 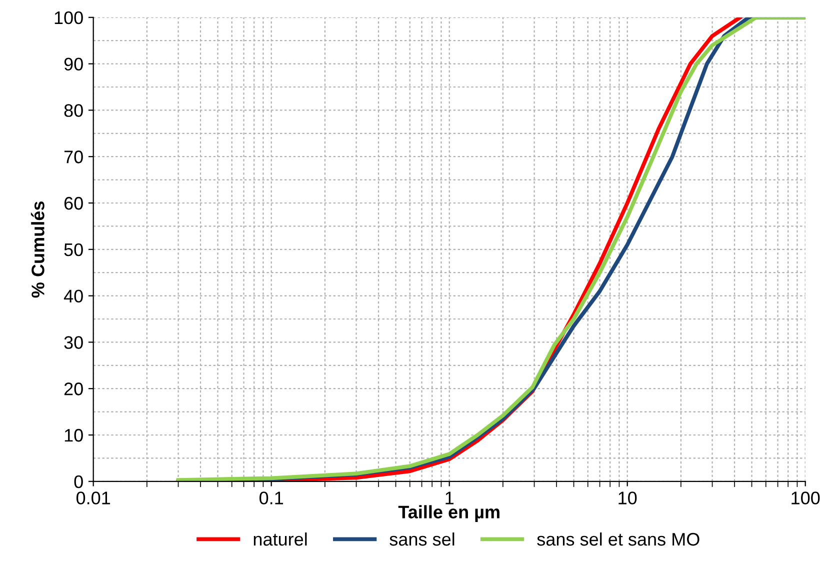 I want to click on y-tick-label: 60, so click(x=73, y=203).